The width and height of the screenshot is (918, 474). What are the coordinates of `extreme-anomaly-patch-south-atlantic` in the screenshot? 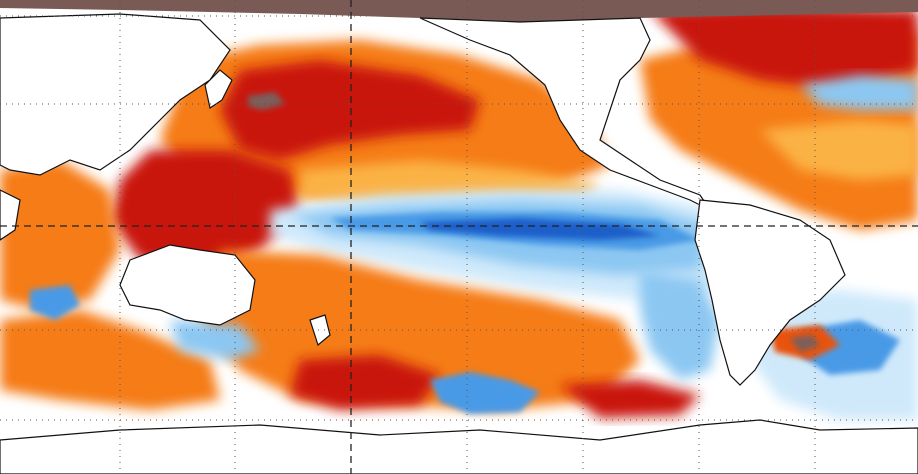 It's located at (805, 343).